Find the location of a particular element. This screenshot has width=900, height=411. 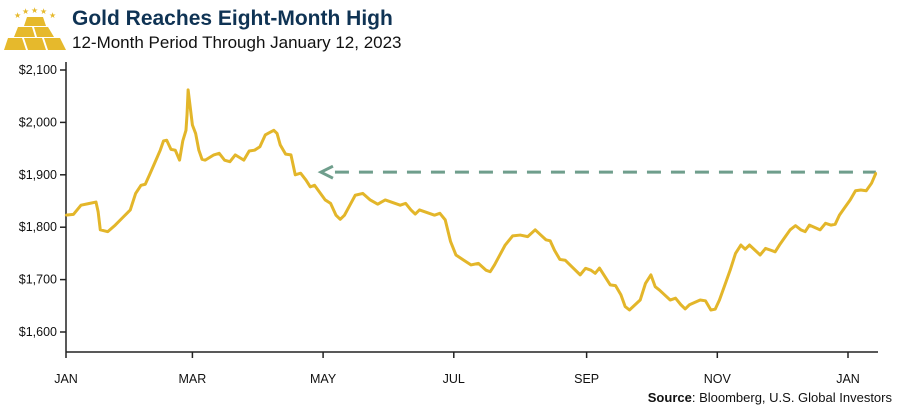

source-note: Source: Bloomberg, U.S. Global Investors is located at coordinates (770, 397).